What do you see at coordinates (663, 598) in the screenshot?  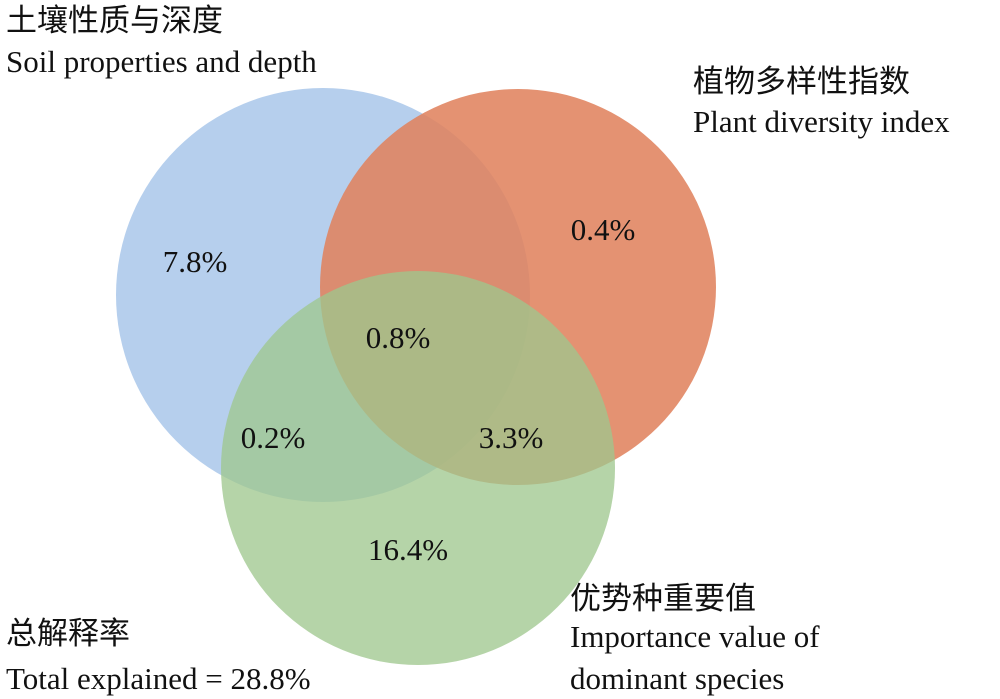 I see `importance-label-cn: 优势种重要值` at bounding box center [663, 598].